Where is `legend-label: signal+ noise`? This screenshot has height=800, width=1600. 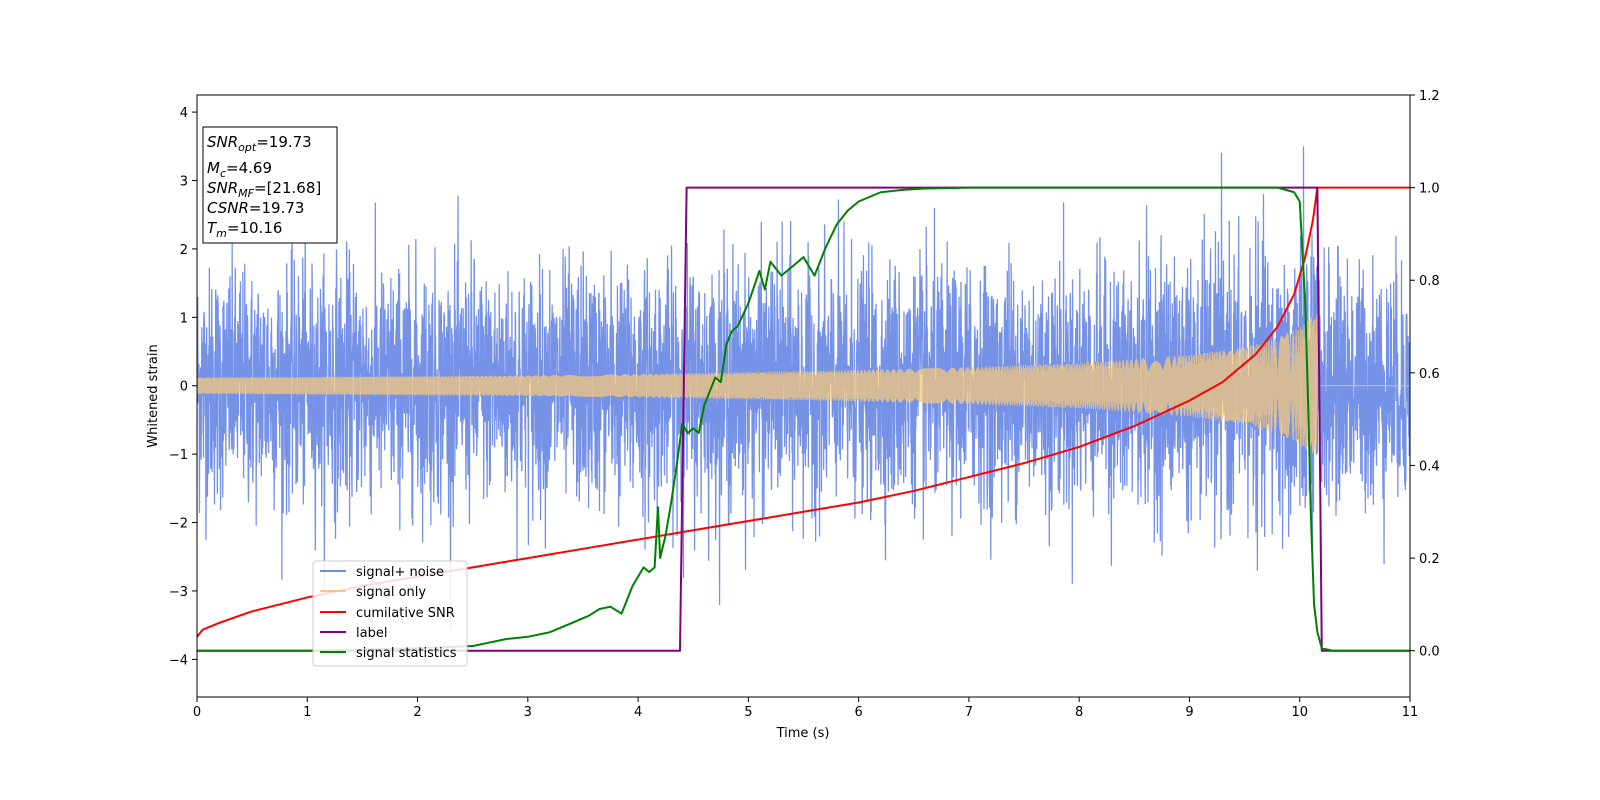 legend-label: signal+ noise is located at coordinates (400, 572).